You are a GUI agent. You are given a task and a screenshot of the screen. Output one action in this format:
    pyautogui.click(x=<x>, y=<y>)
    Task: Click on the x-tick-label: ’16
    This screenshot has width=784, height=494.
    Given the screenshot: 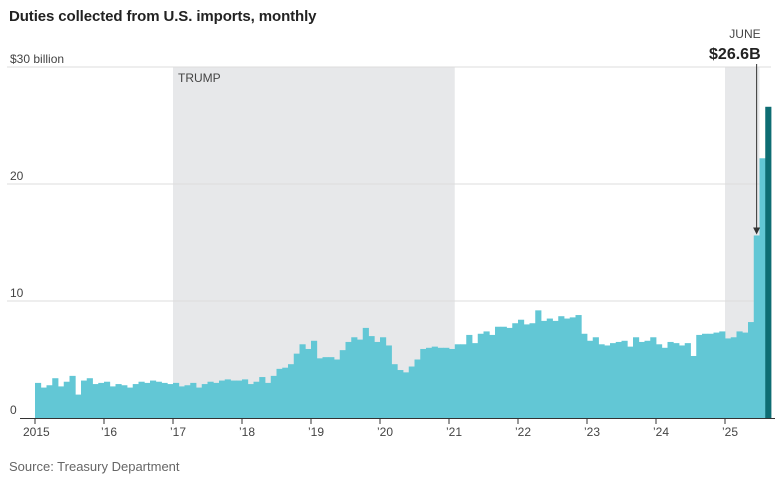 What is the action you would take?
    pyautogui.click(x=109, y=432)
    